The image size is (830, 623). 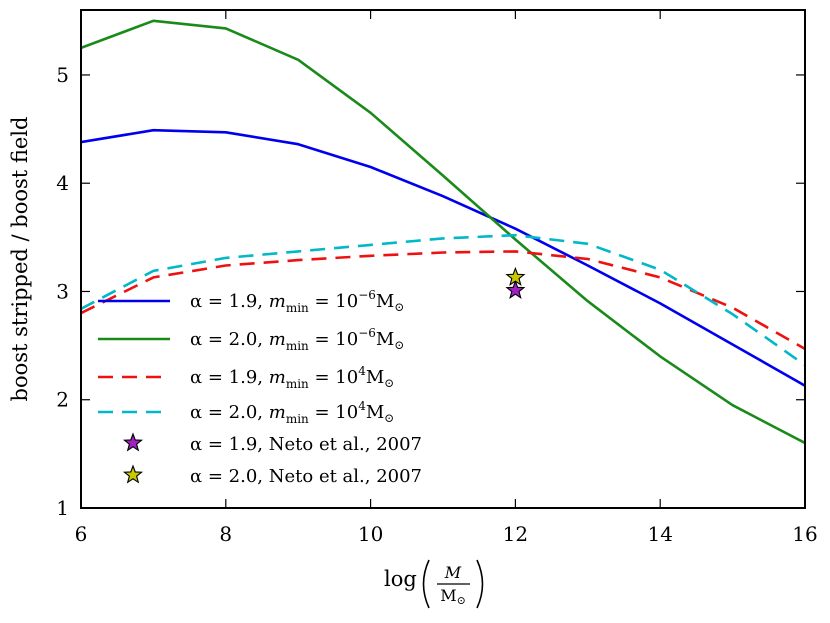 I want to click on legend-label-3: α = 1.9, mmin = 104M⊙, so click(x=292, y=377).